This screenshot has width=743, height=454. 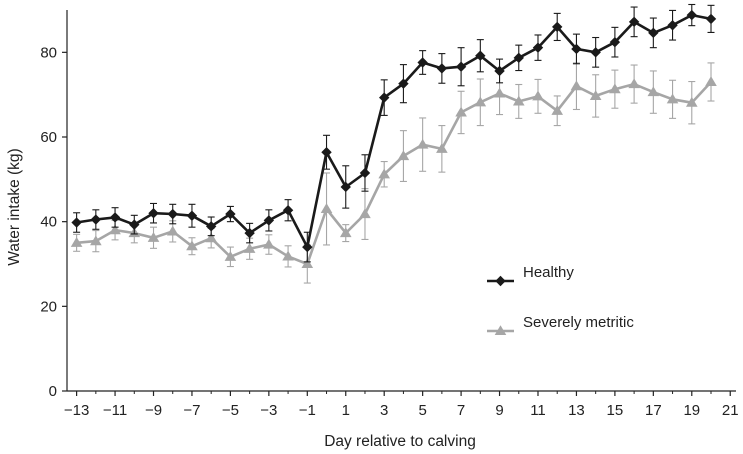 I want to click on y-axis-ticks: 0 20 40 60 80, so click(x=53, y=222).